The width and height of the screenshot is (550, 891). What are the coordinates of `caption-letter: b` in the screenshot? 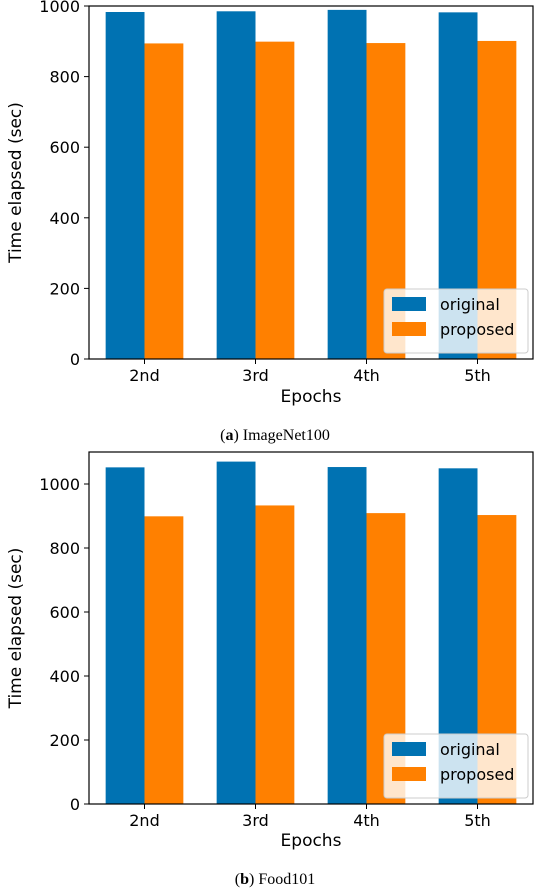 It's located at (244, 879).